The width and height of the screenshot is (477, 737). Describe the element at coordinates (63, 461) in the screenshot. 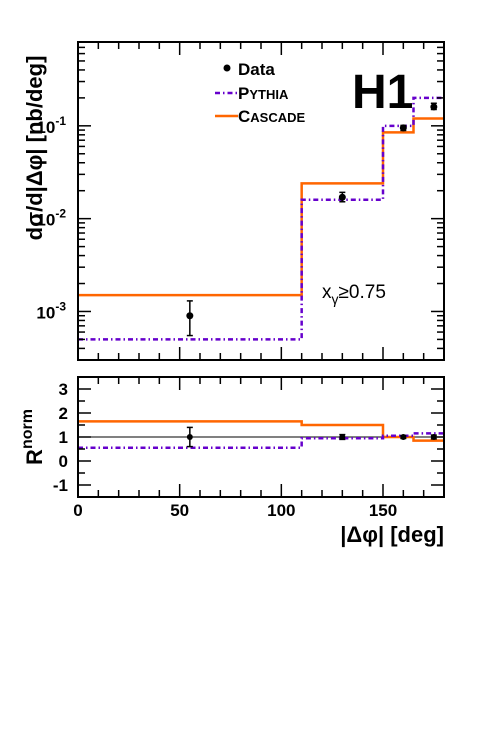

I see `lower-y-tick-label: 0` at that location.